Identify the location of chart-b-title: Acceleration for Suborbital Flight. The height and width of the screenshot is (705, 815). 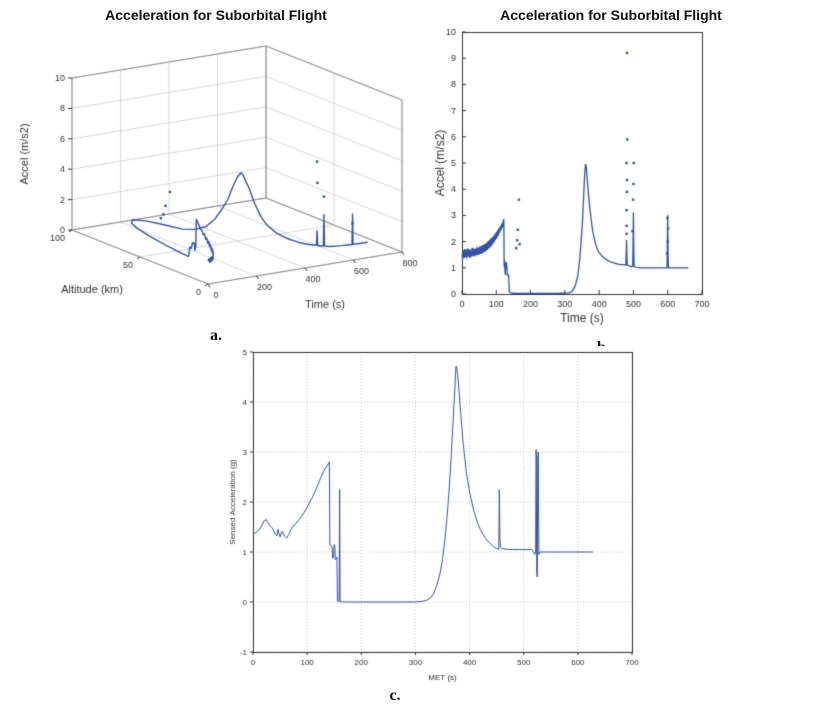
(611, 15).